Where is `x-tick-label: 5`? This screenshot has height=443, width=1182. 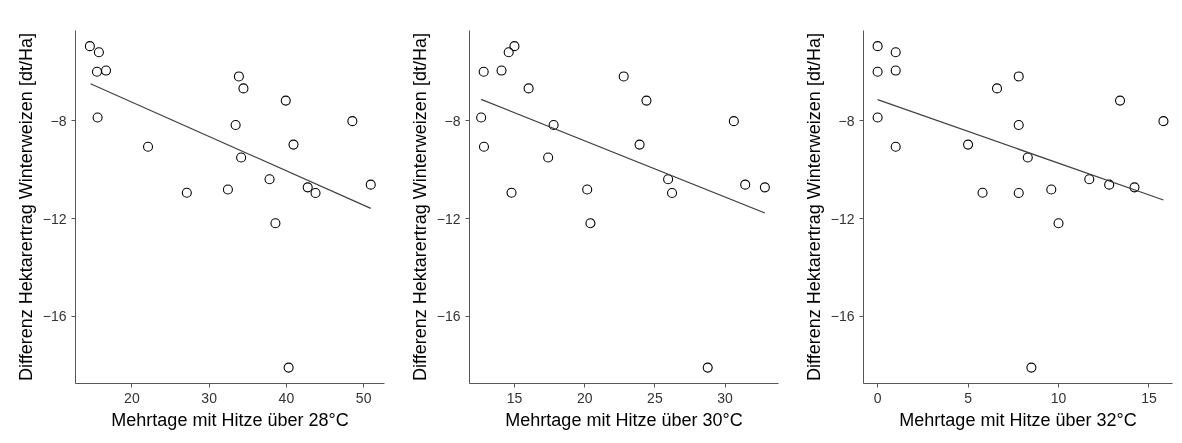 x-tick-label: 5 is located at coordinates (968, 397).